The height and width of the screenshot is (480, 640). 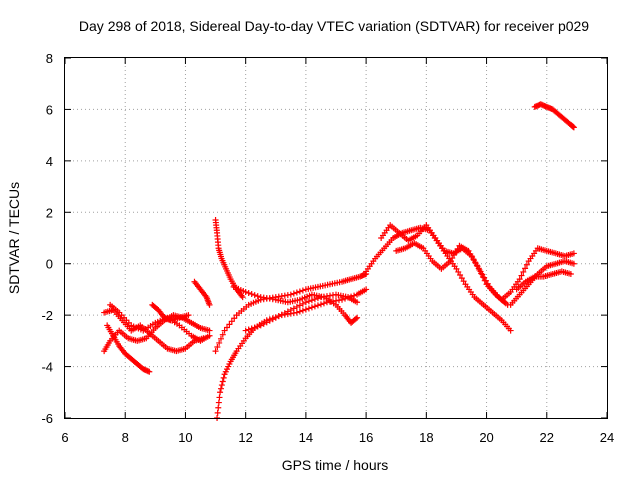 What do you see at coordinates (229, 259) in the screenshot?
I see `series-arc-spike` at bounding box center [229, 259].